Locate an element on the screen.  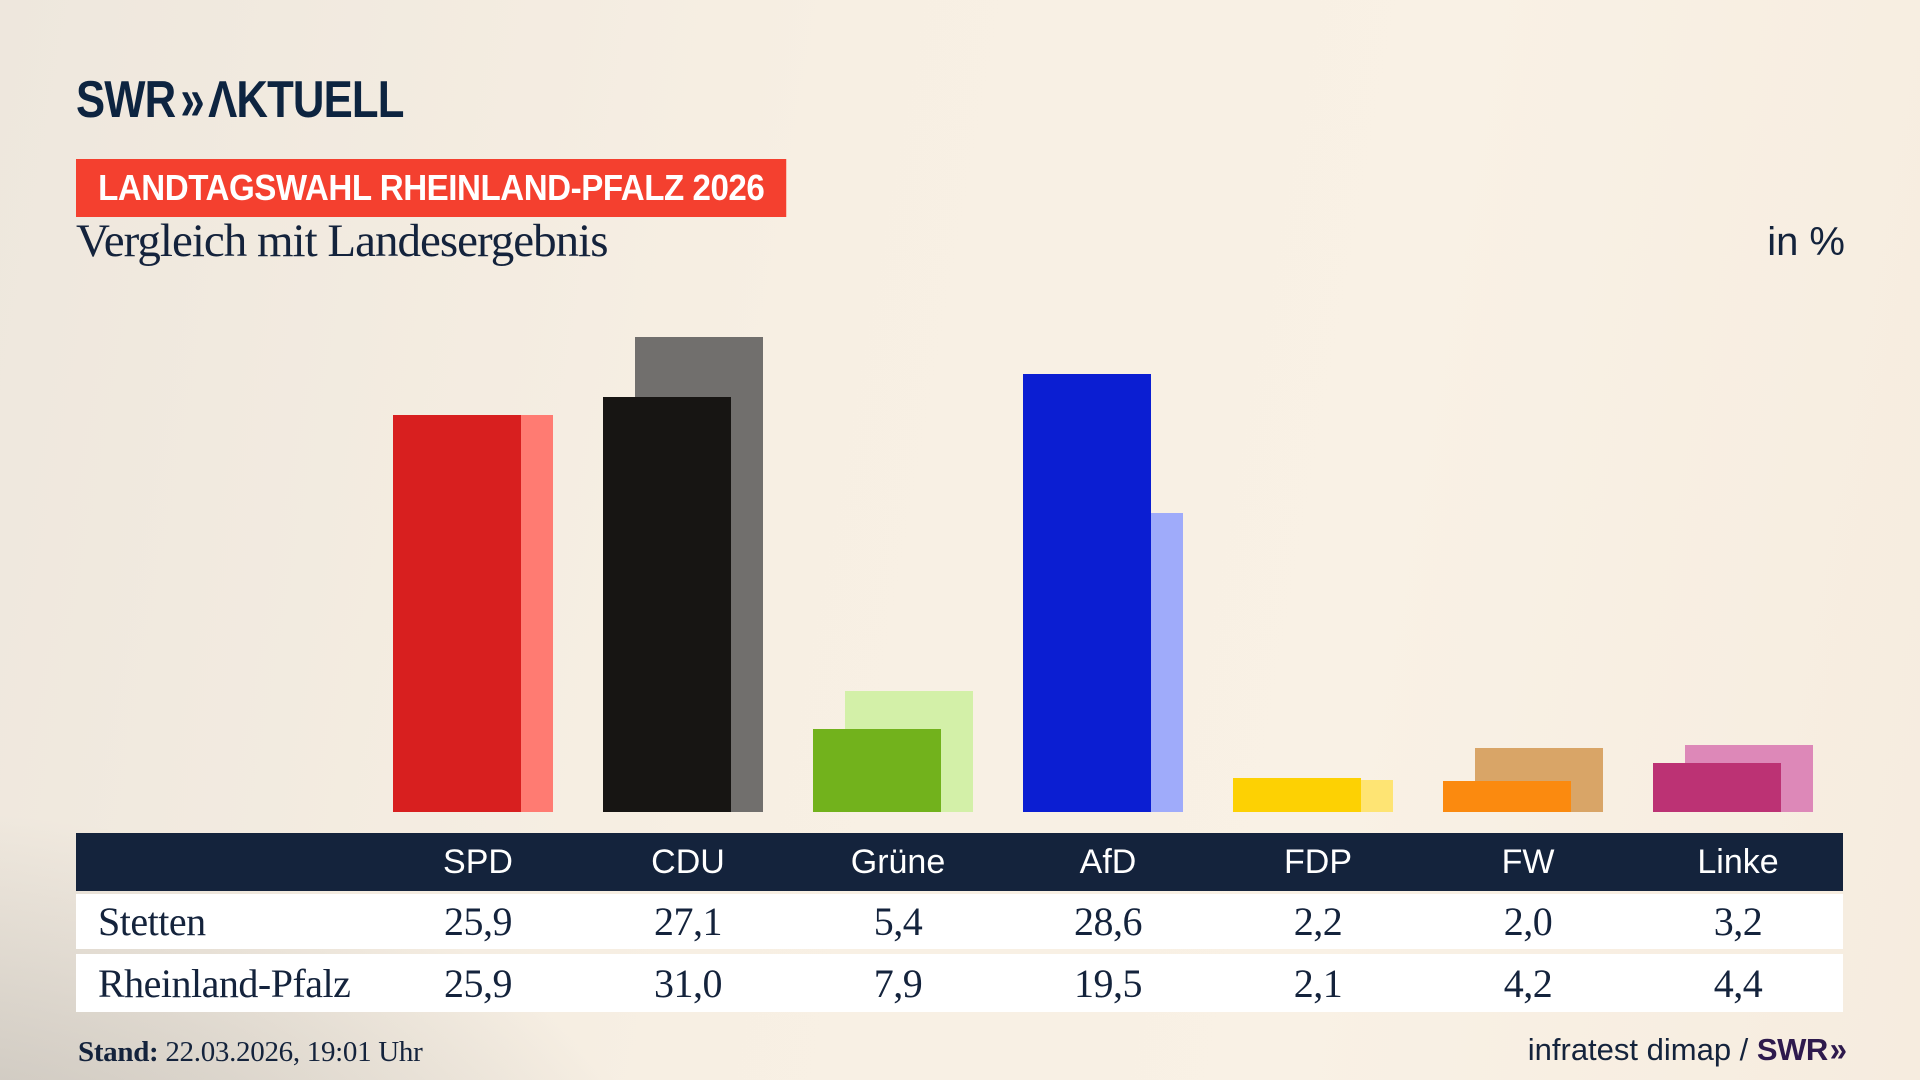
table-cell-rheinlandpfalz-afd: 19,5 is located at coordinates (1108, 983).